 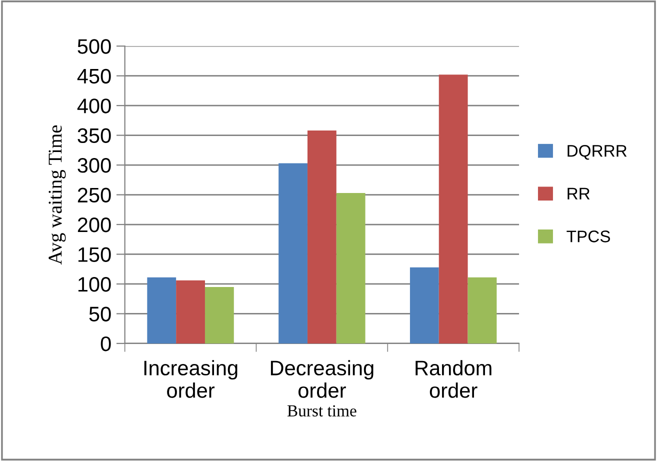 What do you see at coordinates (94, 165) in the screenshot?
I see `y-tick-label: 300` at bounding box center [94, 165].